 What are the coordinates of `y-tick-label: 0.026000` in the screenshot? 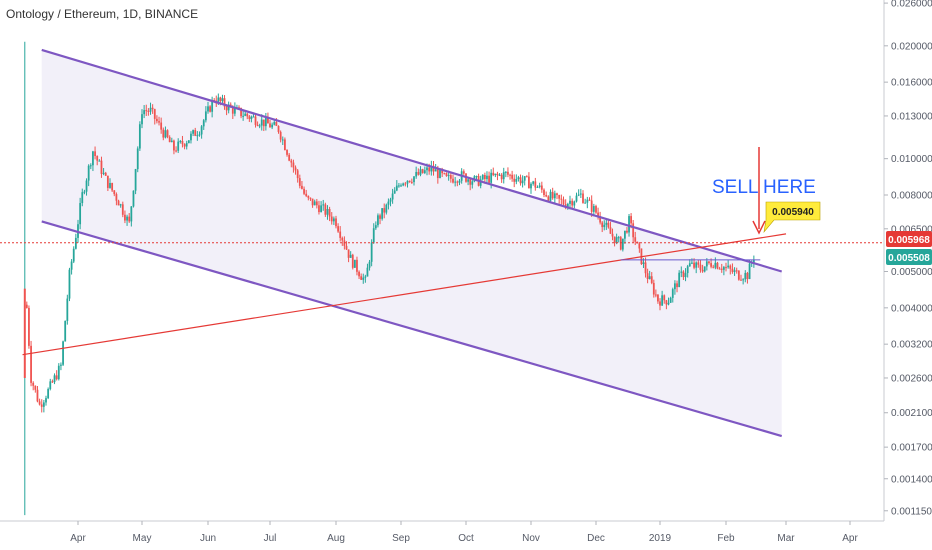 It's located at (911, 5).